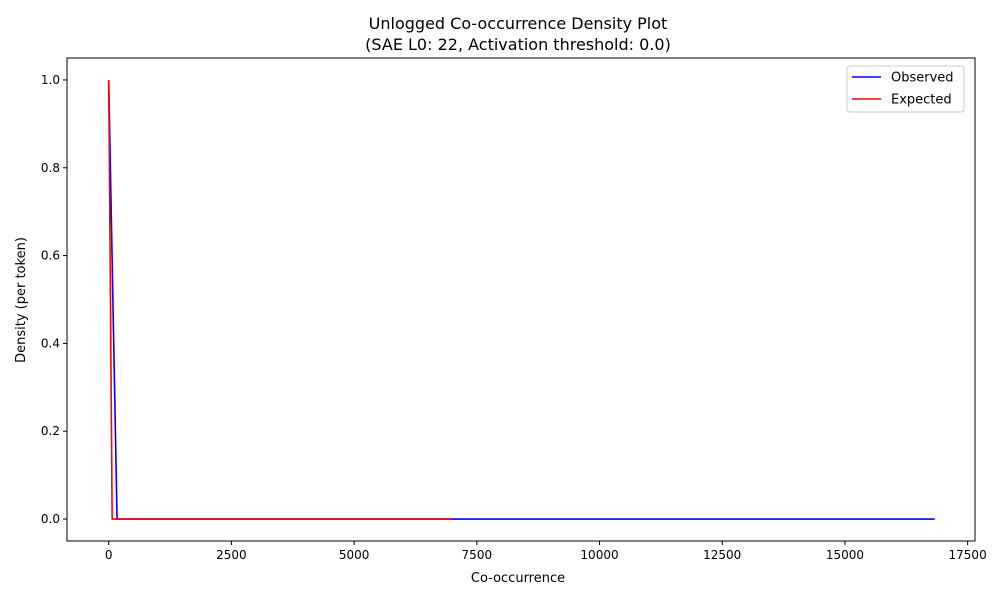 This screenshot has height=600, width=1000. What do you see at coordinates (518, 23) in the screenshot?
I see `chart-title: Unlogged Co-occurrence Density Plot` at bounding box center [518, 23].